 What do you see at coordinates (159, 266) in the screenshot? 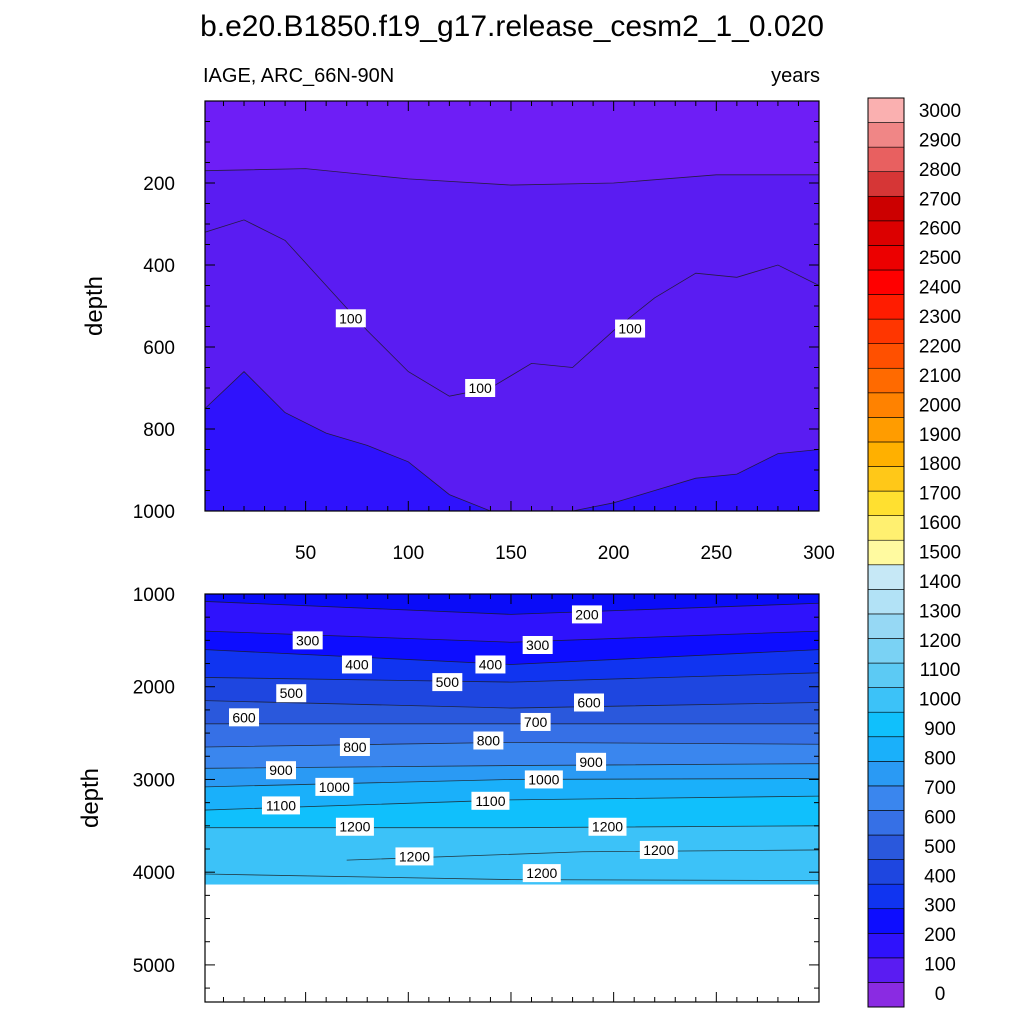
I see `y-tick-label: 400` at bounding box center [159, 266].